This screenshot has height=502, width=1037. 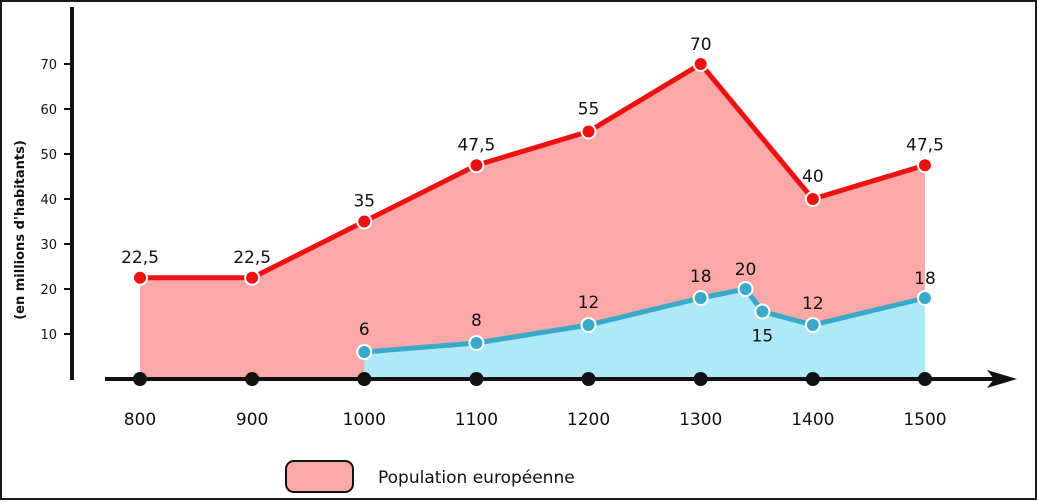 What do you see at coordinates (535, 420) in the screenshot?
I see `x-ticks-layer: 800 900 1000 1100 1200 1300 1400 1500` at bounding box center [535, 420].